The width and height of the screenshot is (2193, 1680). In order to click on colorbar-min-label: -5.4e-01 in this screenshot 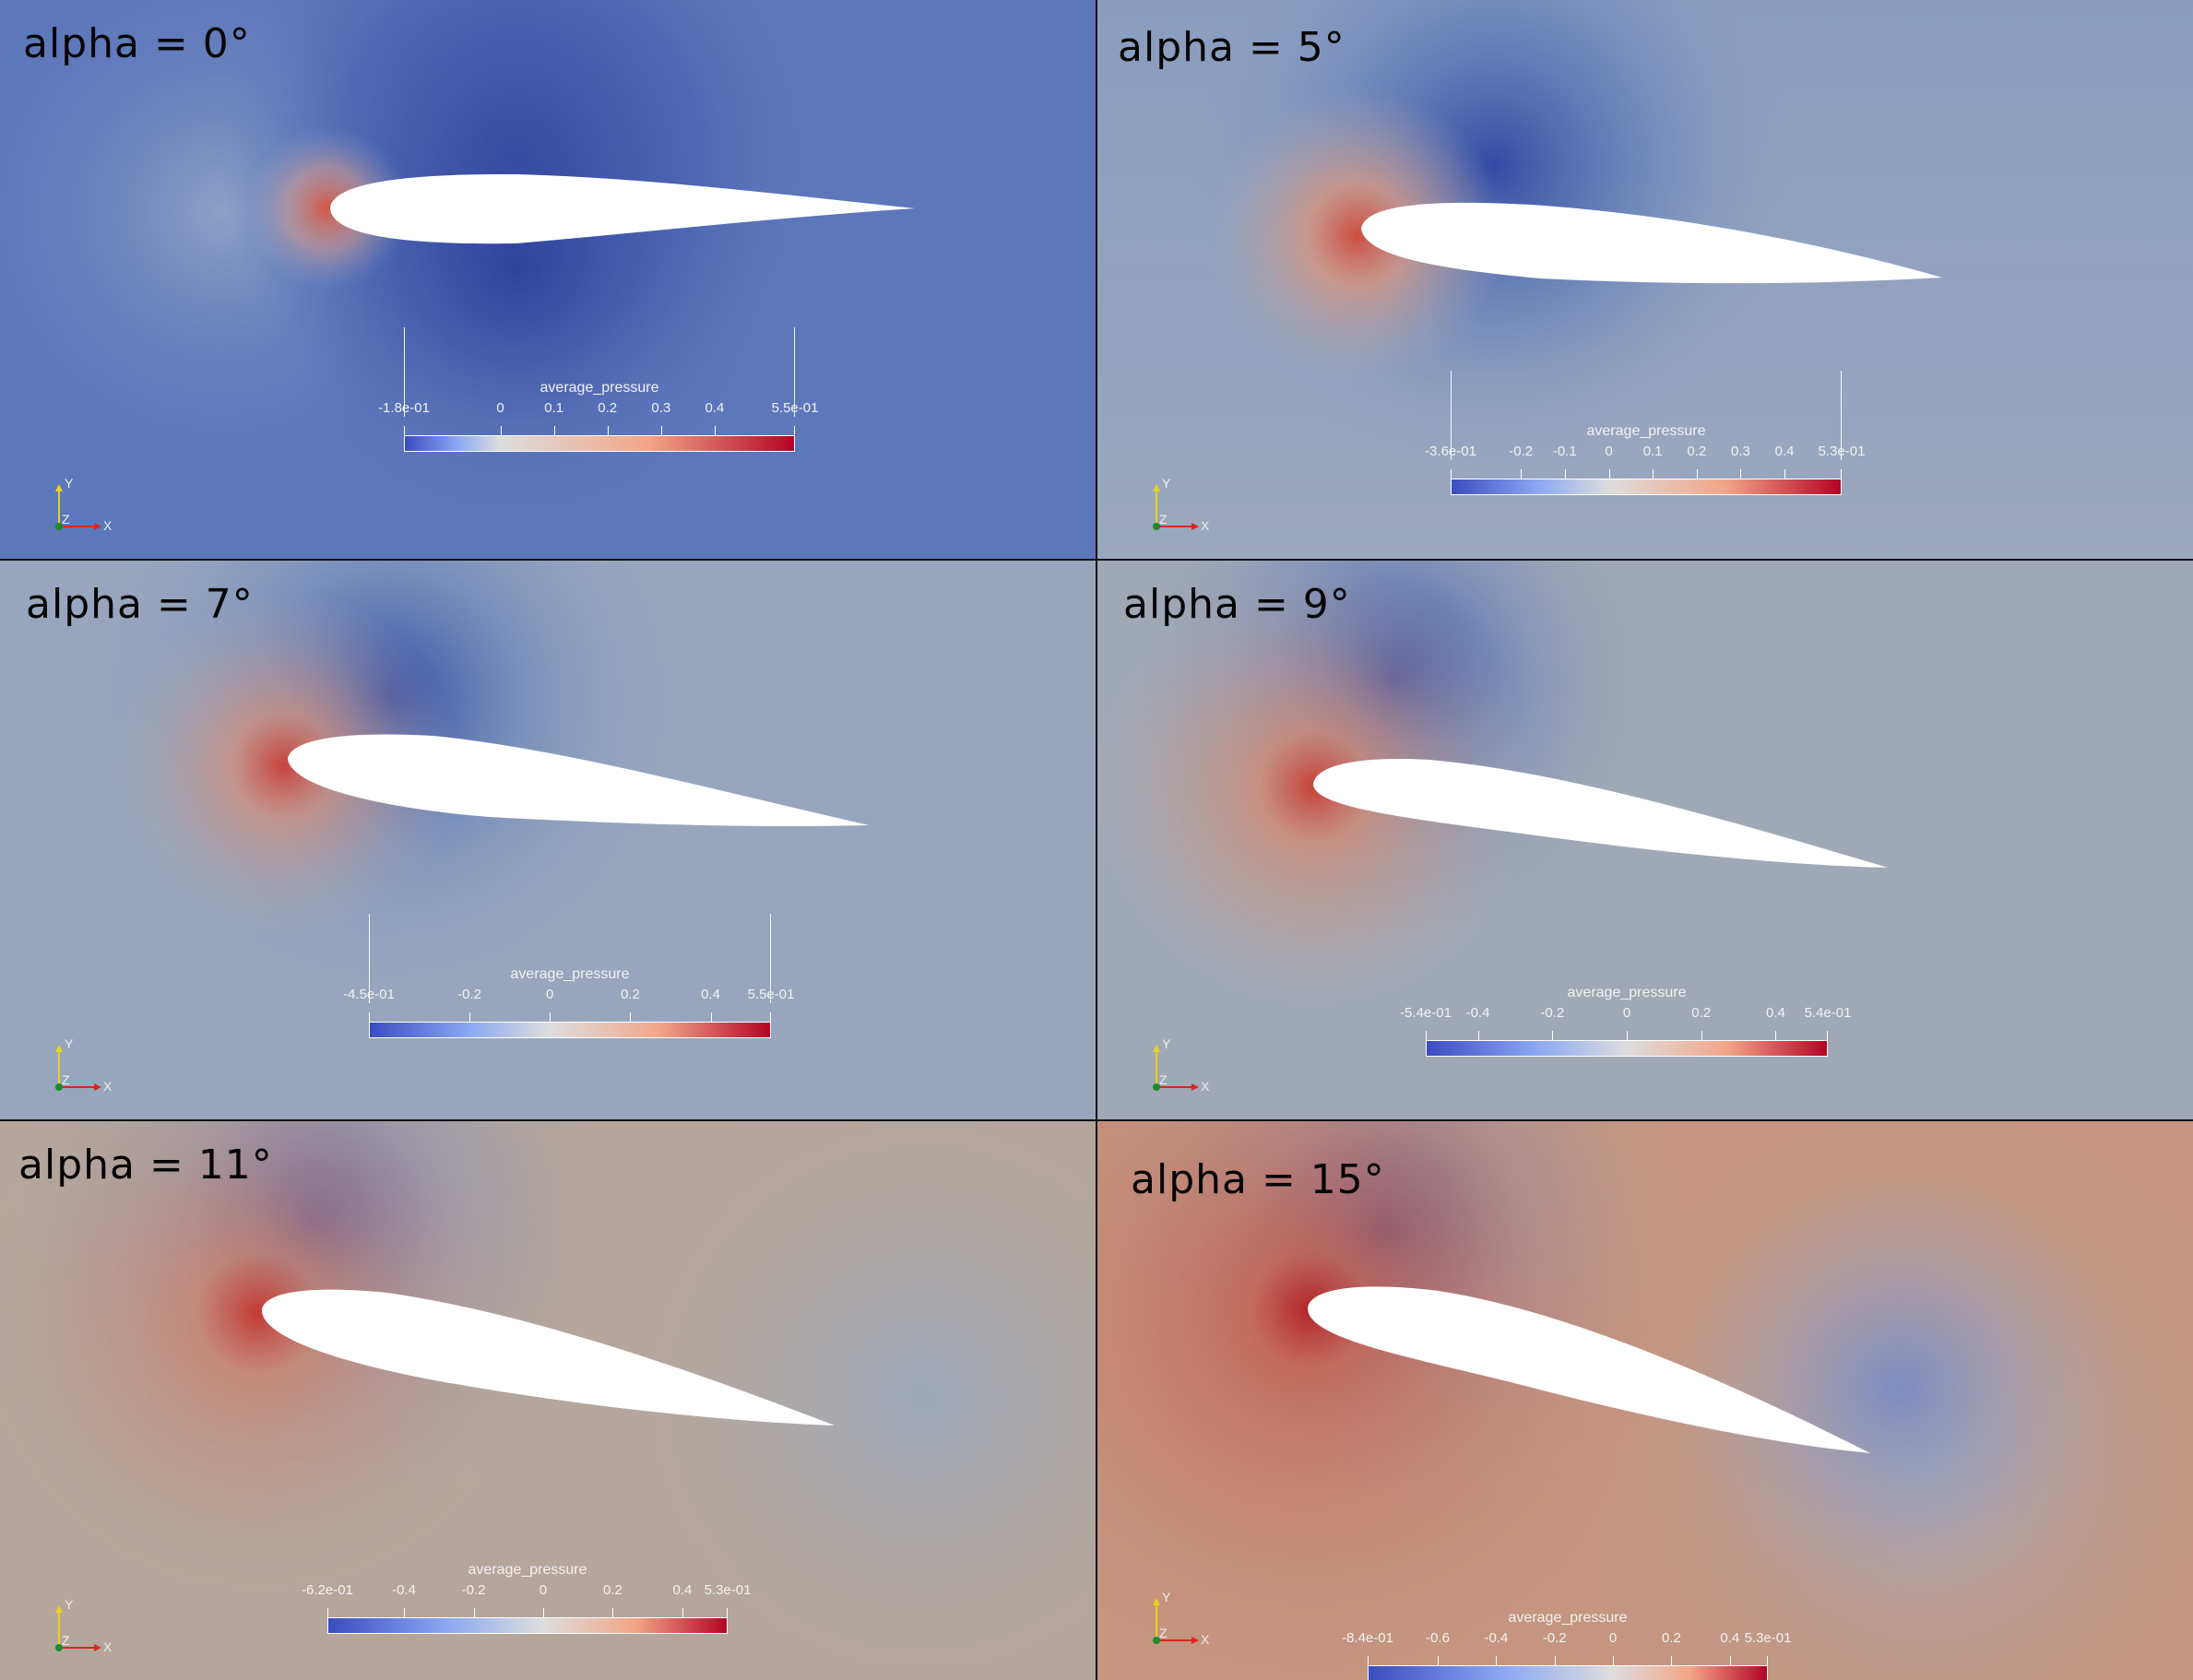, I will do `click(1426, 1013)`.